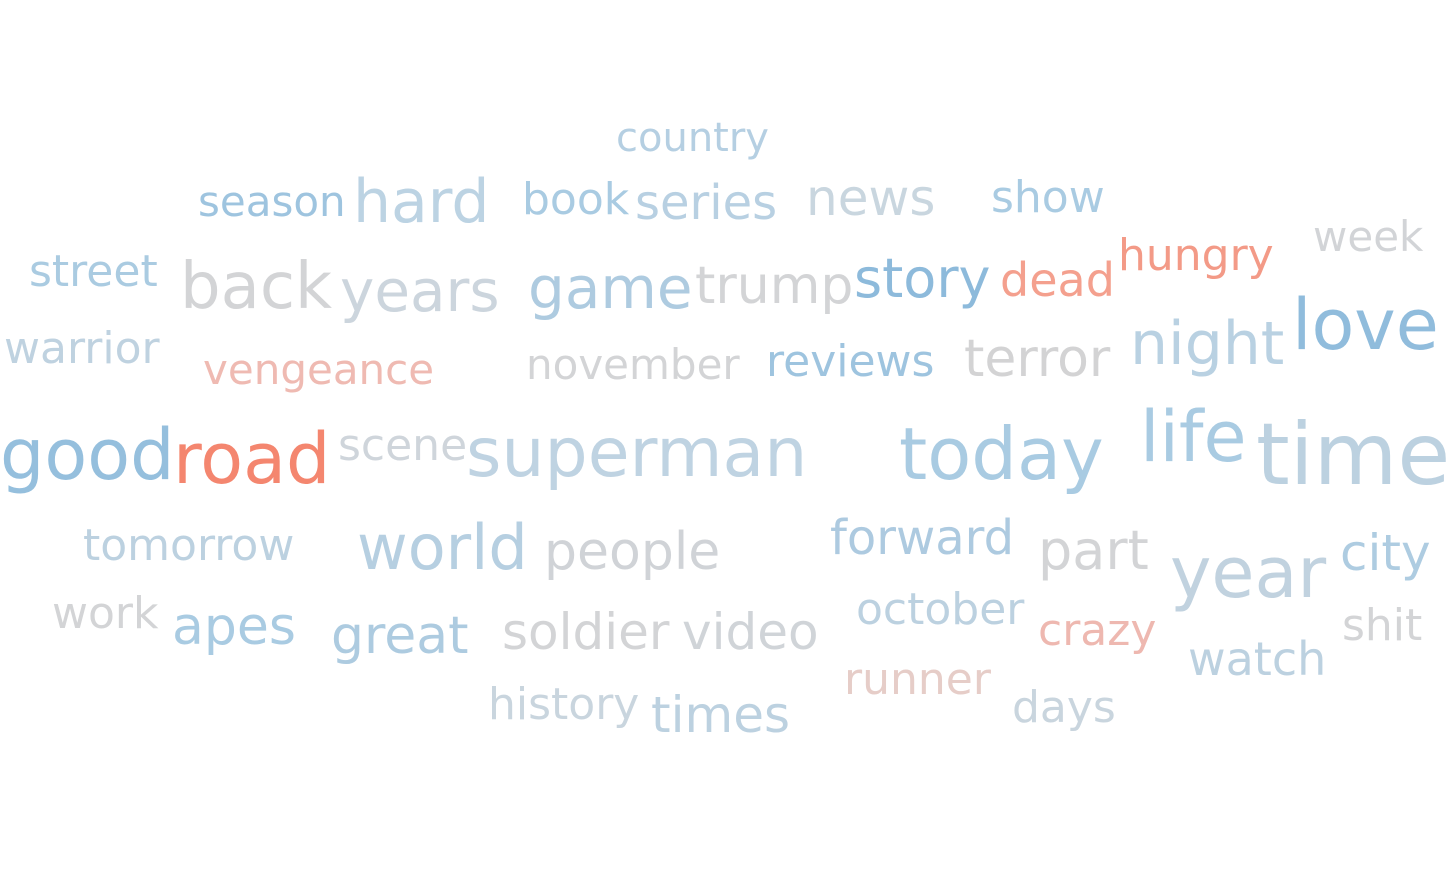 The width and height of the screenshot is (1452, 896). What do you see at coordinates (319, 369) in the screenshot?
I see `word-vengeance: vengeance` at bounding box center [319, 369].